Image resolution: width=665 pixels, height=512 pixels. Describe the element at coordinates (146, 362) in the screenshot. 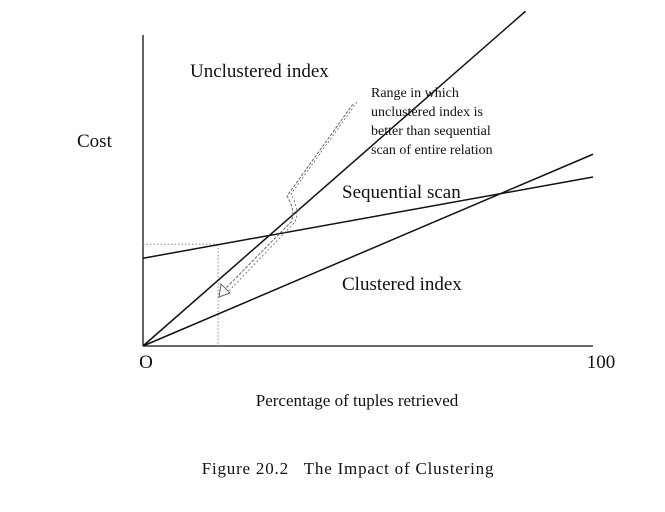

I see `x-tick-label-min: O` at that location.